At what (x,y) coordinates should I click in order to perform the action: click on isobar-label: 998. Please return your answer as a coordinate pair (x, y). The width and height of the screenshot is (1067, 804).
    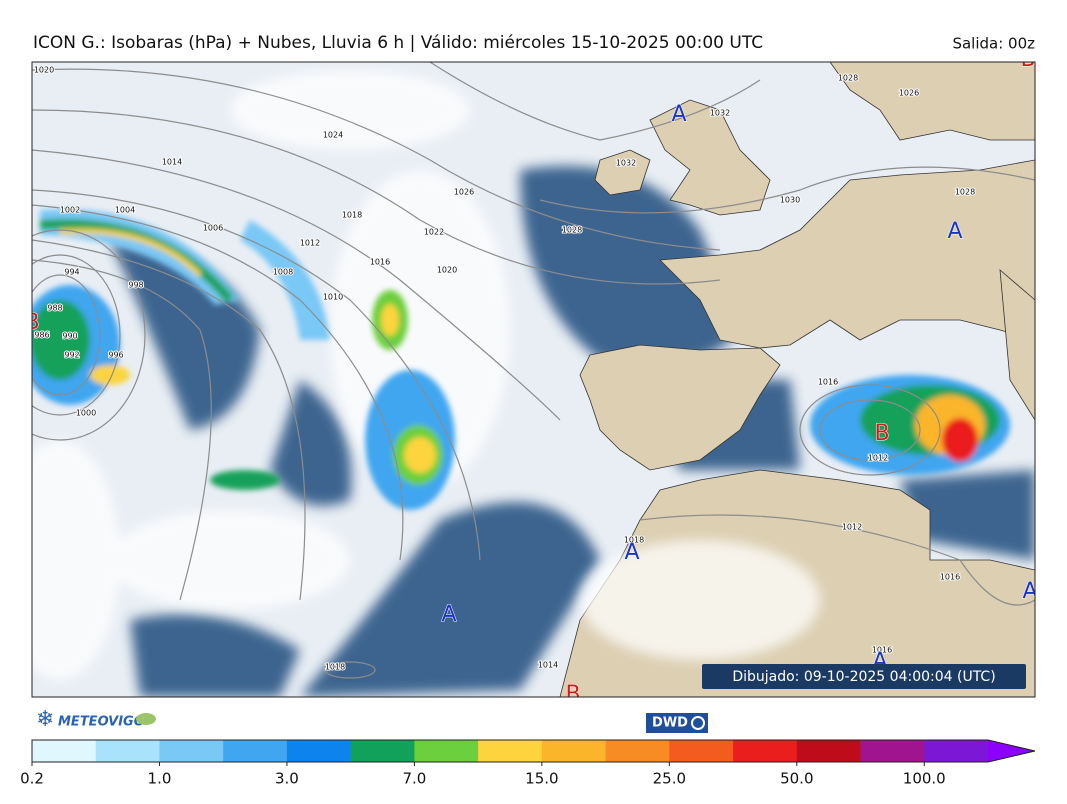
    Looking at the image, I should click on (135, 285).